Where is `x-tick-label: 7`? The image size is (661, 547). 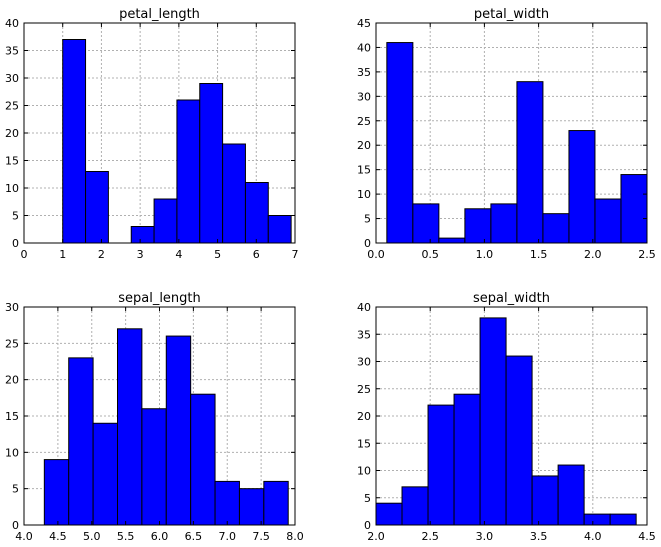 x-tick-label: 7 is located at coordinates (295, 254).